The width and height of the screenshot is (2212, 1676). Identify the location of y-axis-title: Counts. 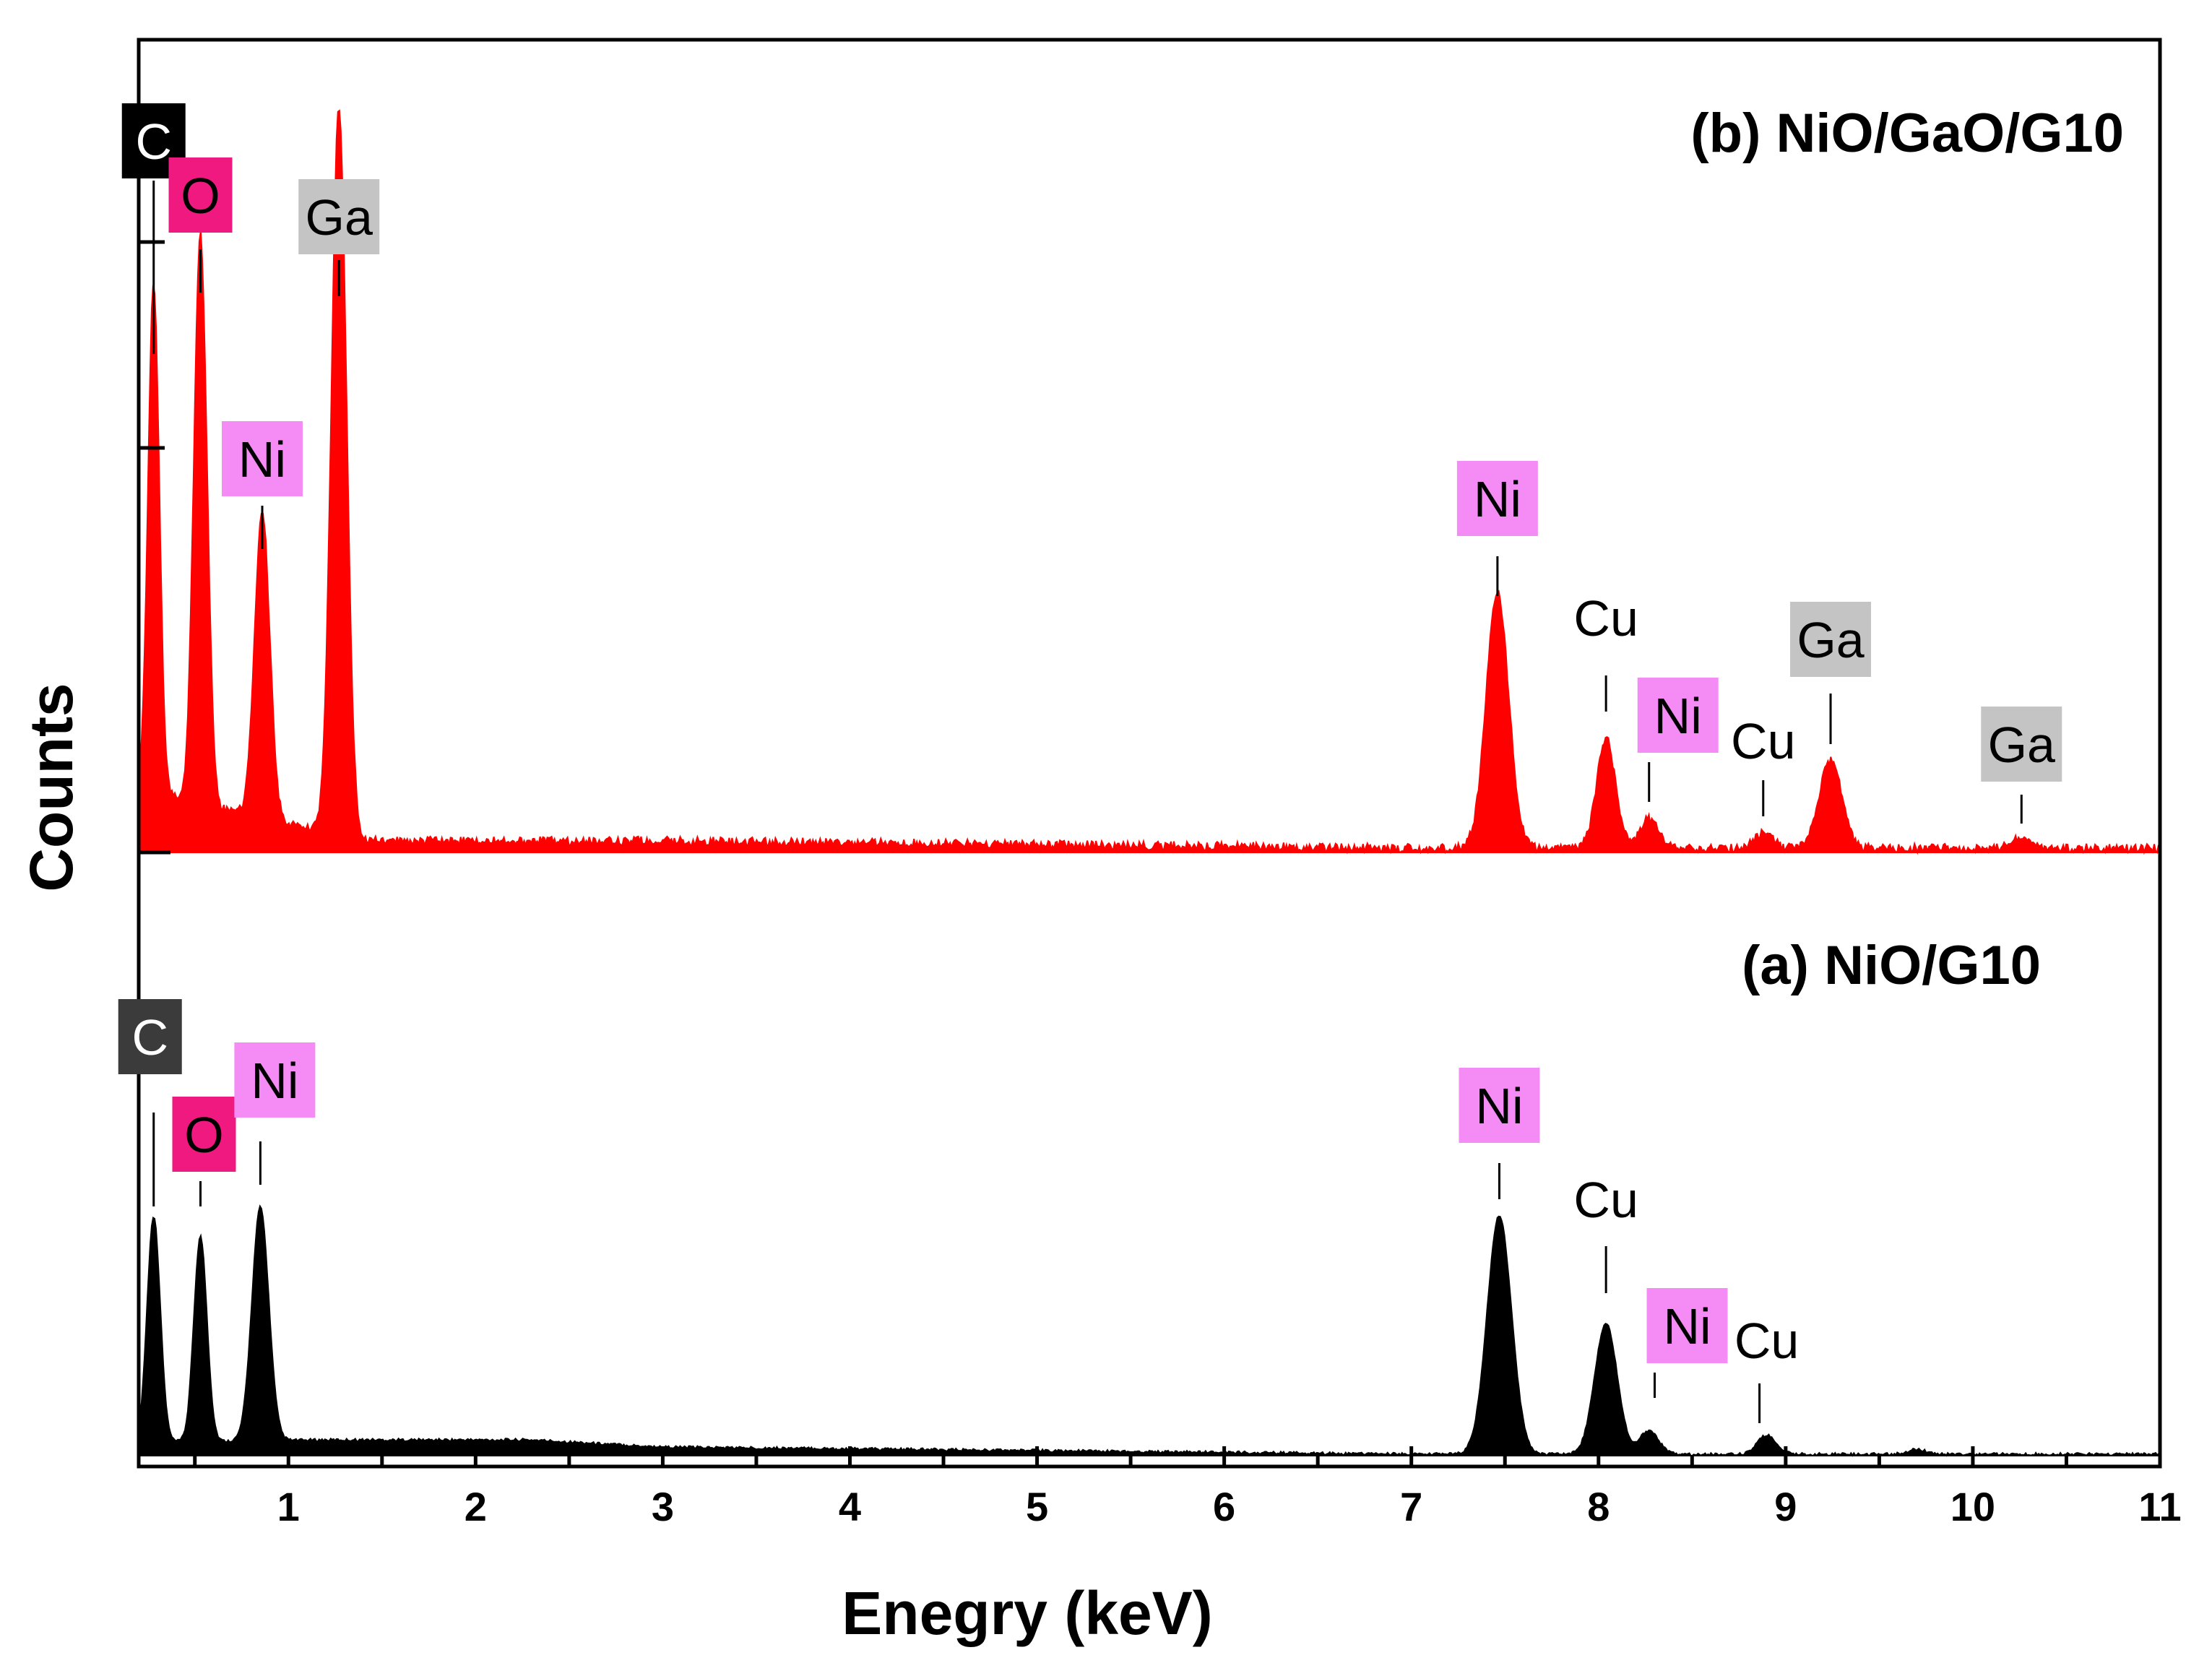
(51, 787).